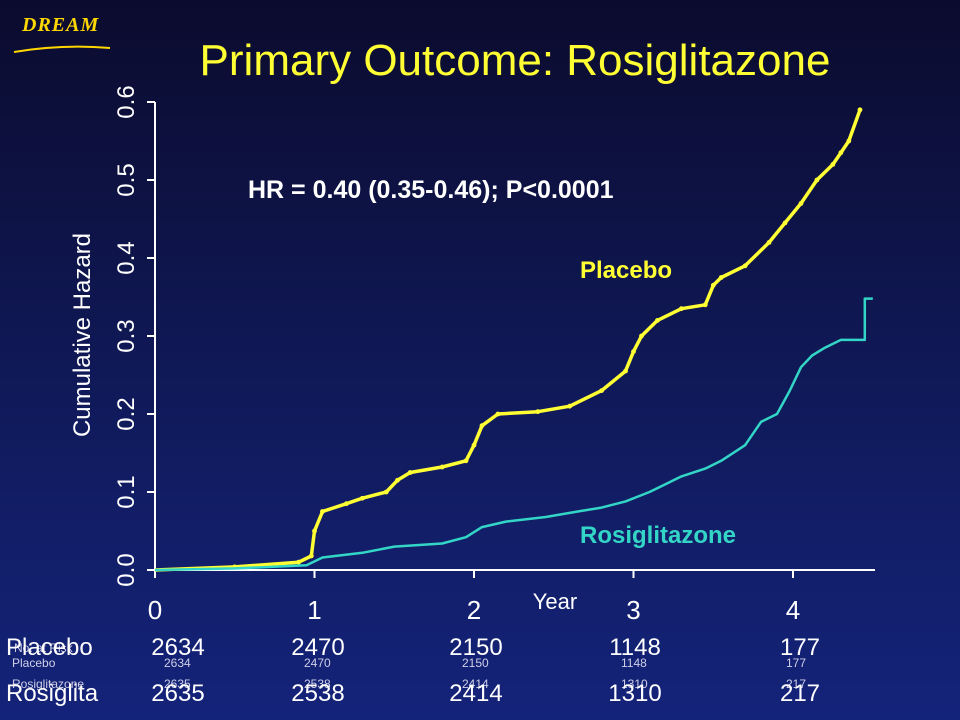  I want to click on risk-cell-small: 2634, so click(177, 663).